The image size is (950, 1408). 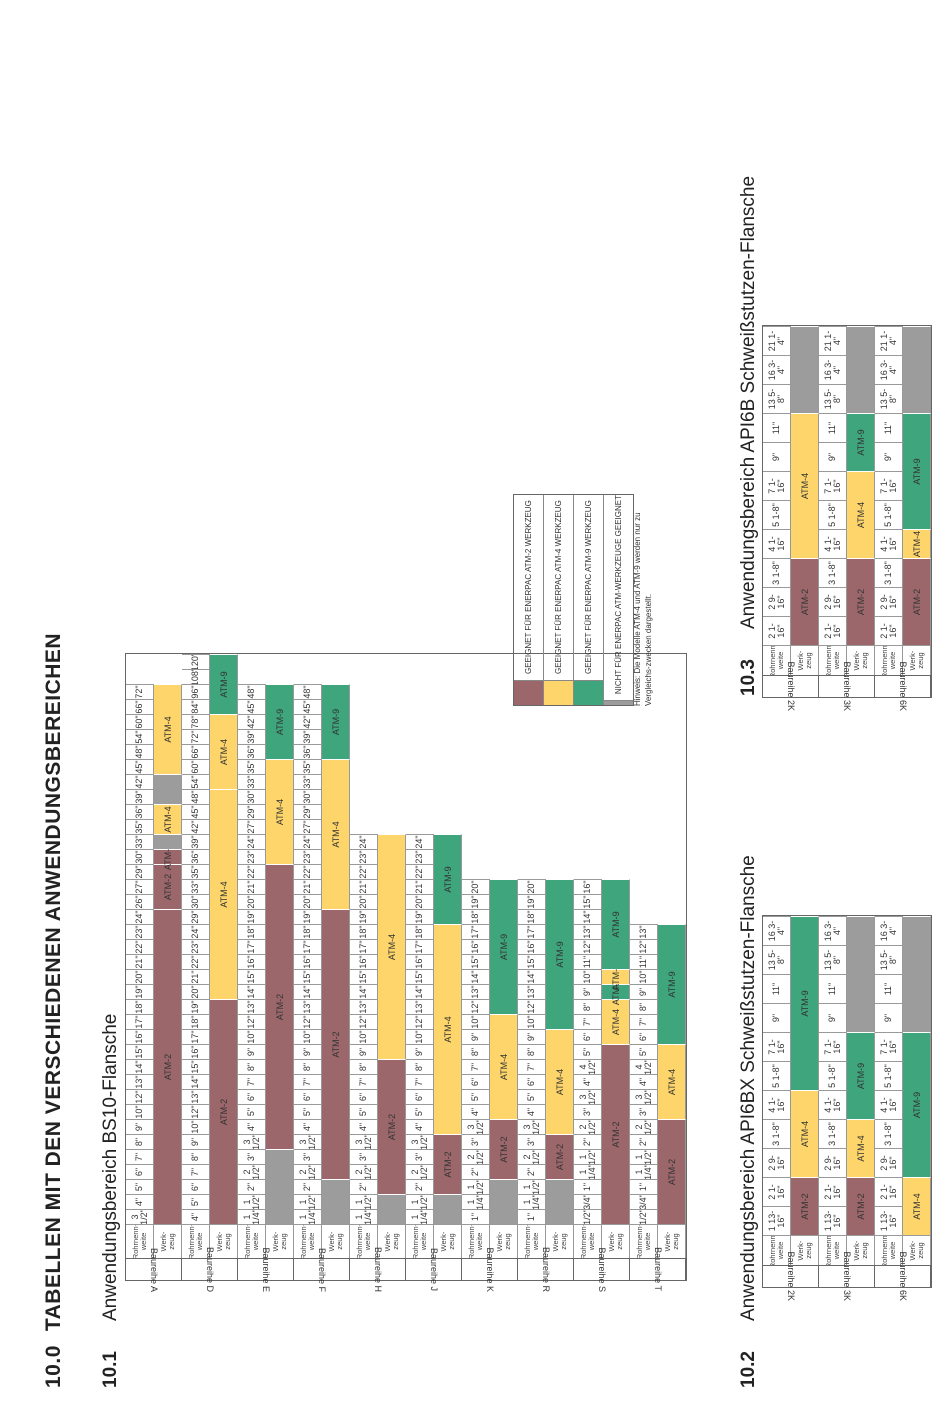 What do you see at coordinates (476, 1141) in the screenshot?
I see `size-cell: 3"` at bounding box center [476, 1141].